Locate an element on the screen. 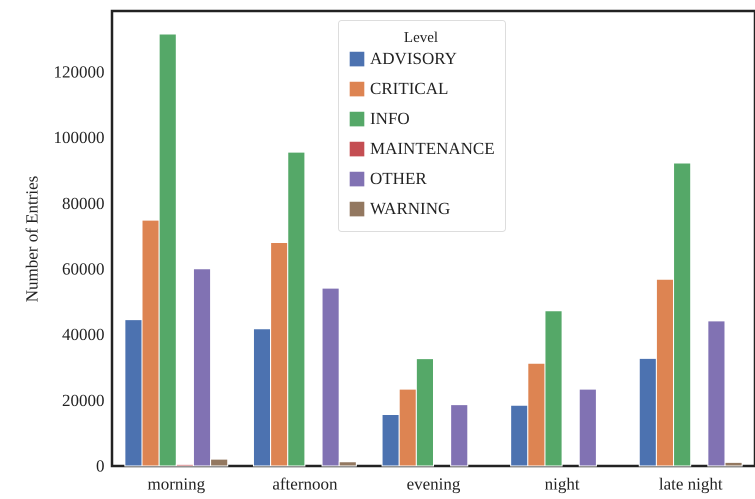  x-tick-label: morning is located at coordinates (176, 484).